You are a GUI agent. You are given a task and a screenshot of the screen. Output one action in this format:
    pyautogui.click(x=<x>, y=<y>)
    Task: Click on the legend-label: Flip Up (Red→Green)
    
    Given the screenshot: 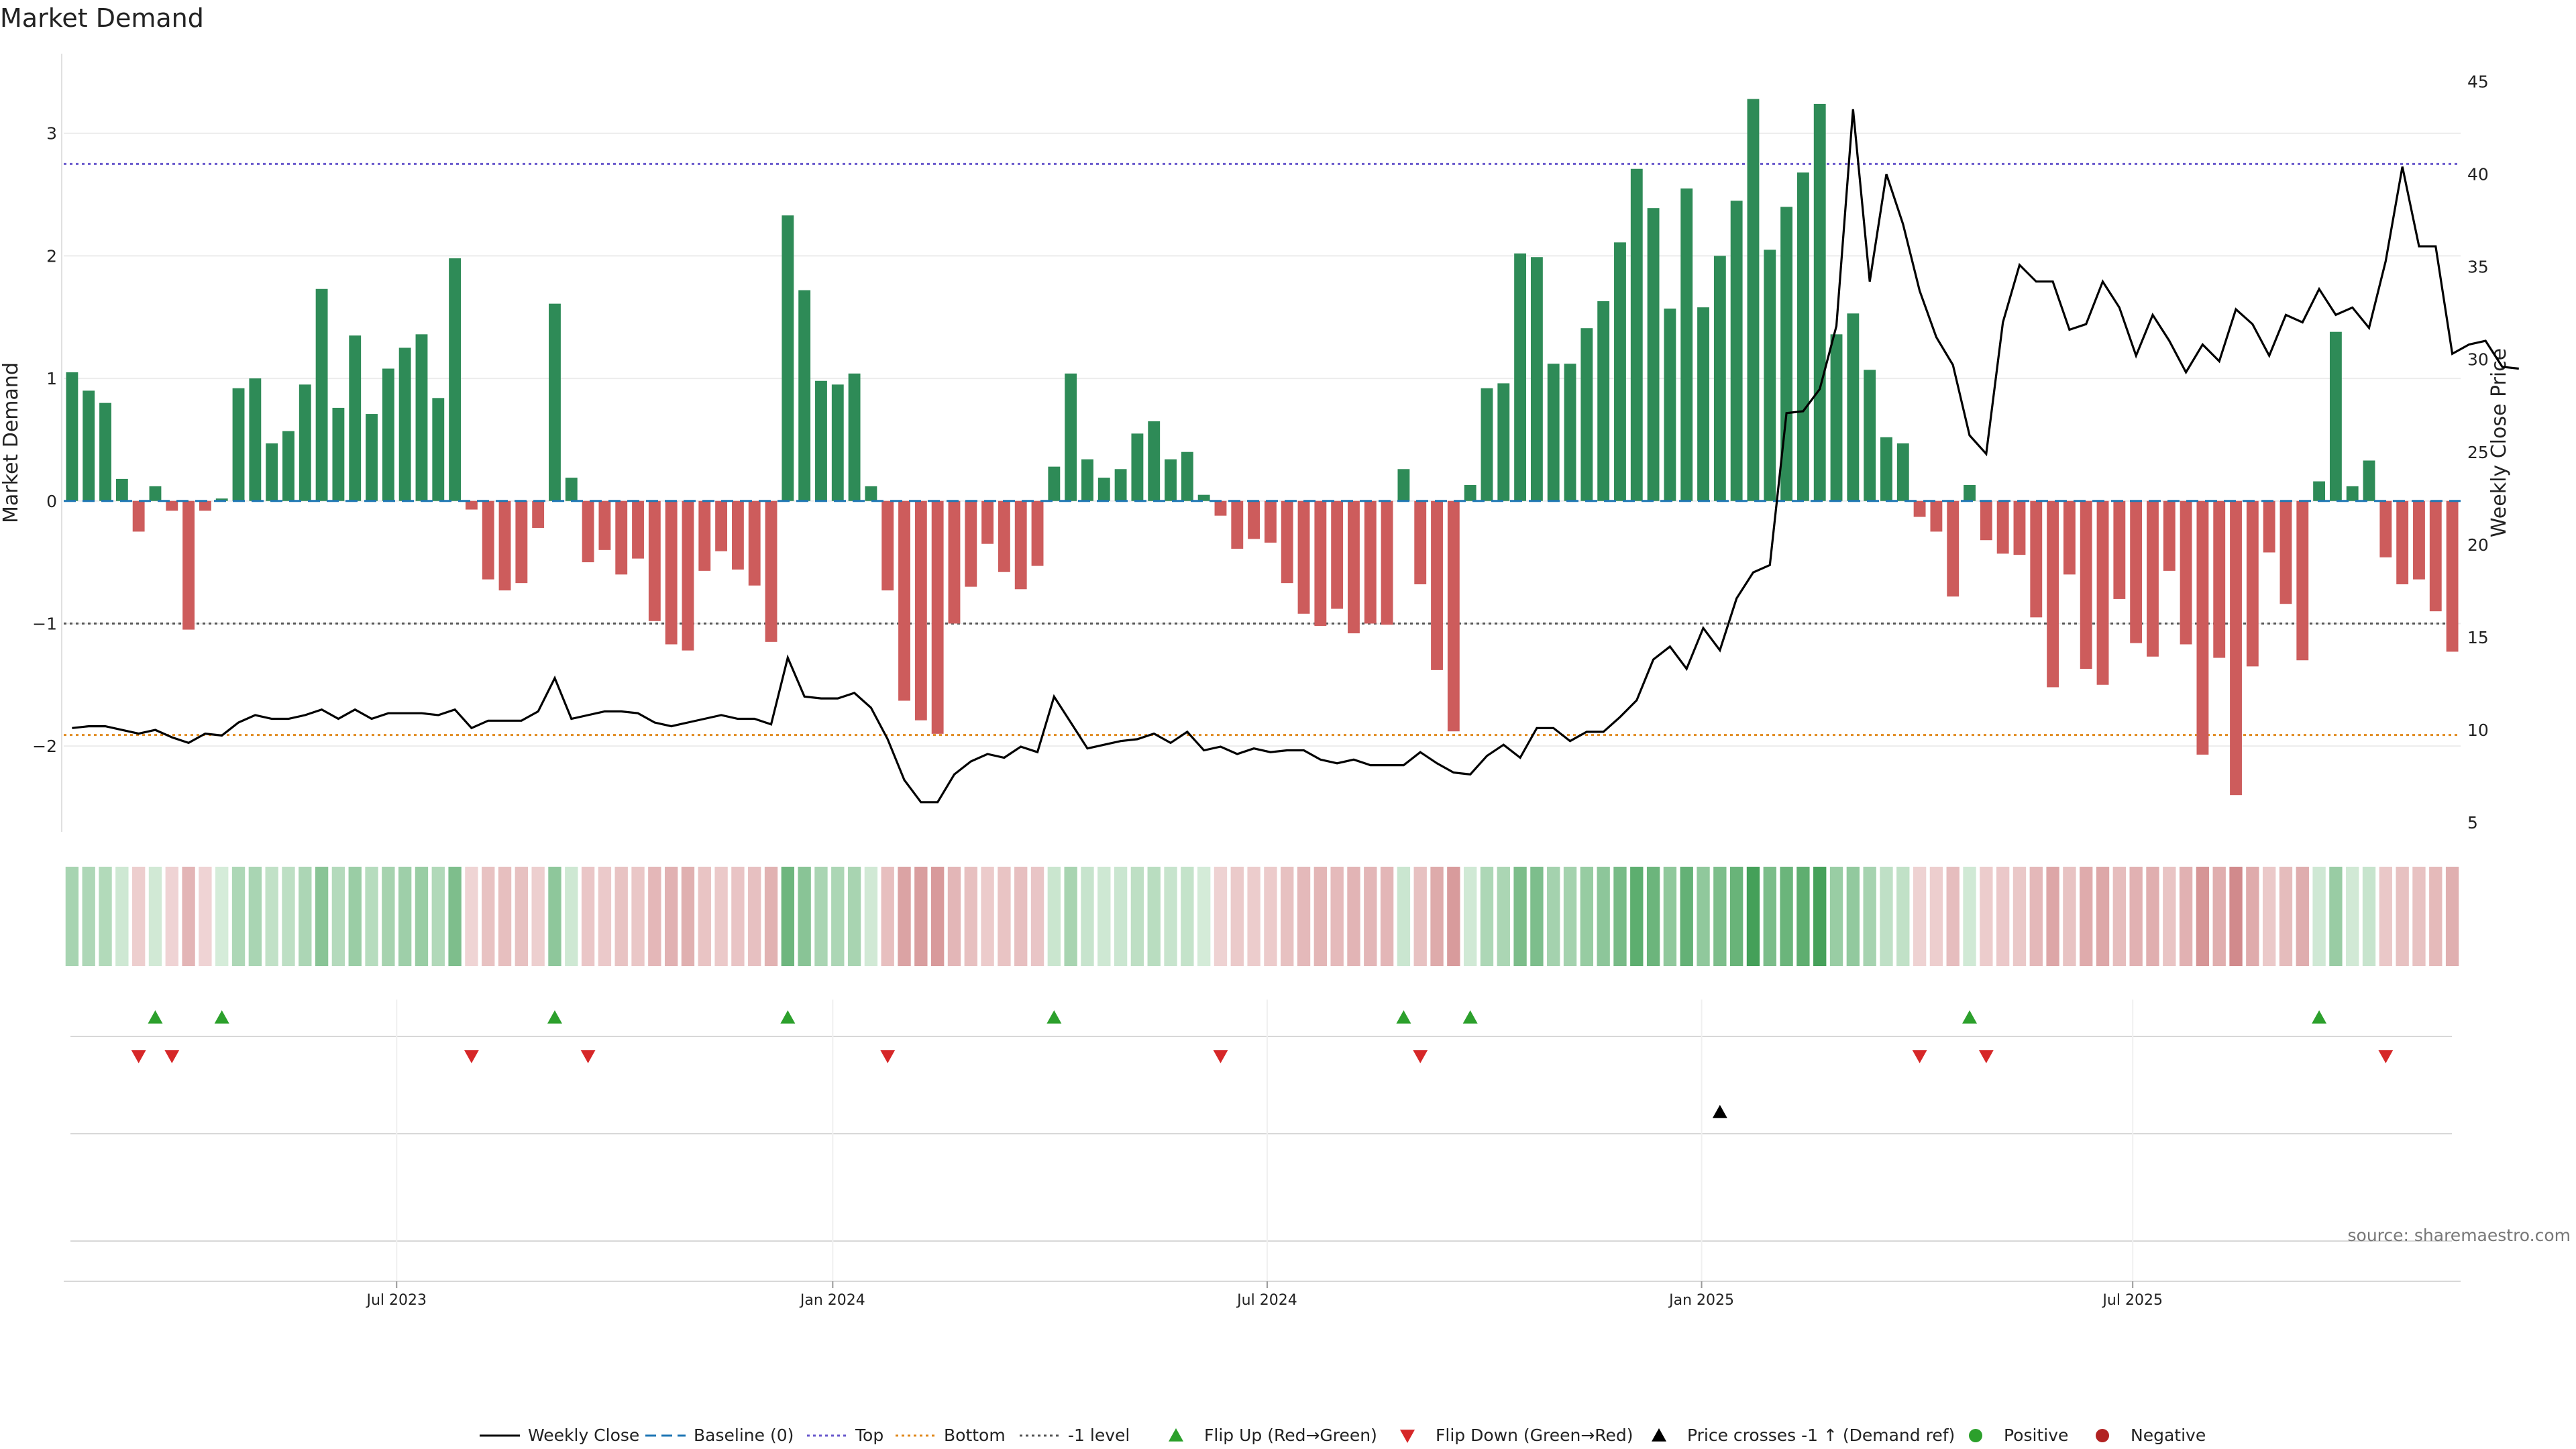 What is the action you would take?
    pyautogui.click(x=1290, y=1435)
    